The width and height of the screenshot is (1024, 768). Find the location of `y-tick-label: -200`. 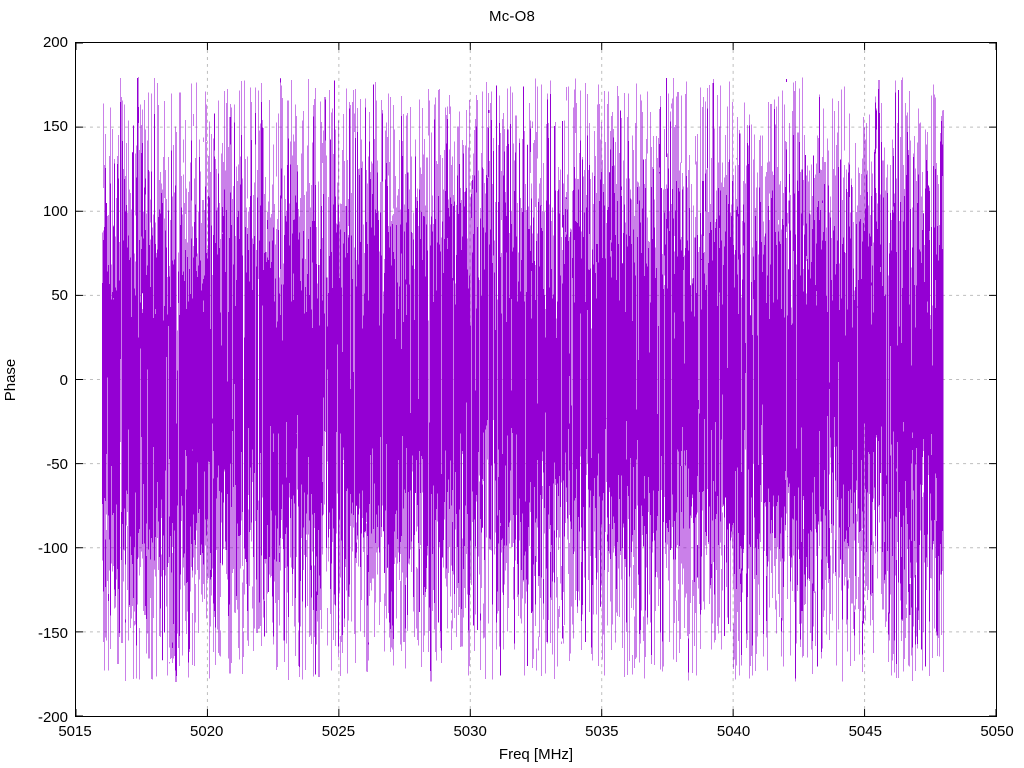

y-tick-label: -200 is located at coordinates (52, 717).